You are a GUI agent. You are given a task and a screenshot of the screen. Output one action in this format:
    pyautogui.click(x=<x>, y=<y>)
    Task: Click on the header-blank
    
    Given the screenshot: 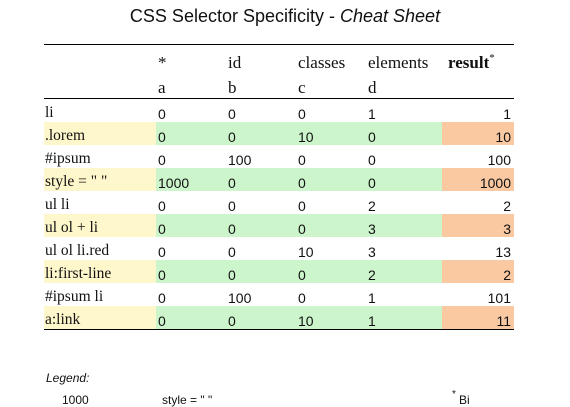 What is the action you would take?
    pyautogui.click(x=100, y=58)
    